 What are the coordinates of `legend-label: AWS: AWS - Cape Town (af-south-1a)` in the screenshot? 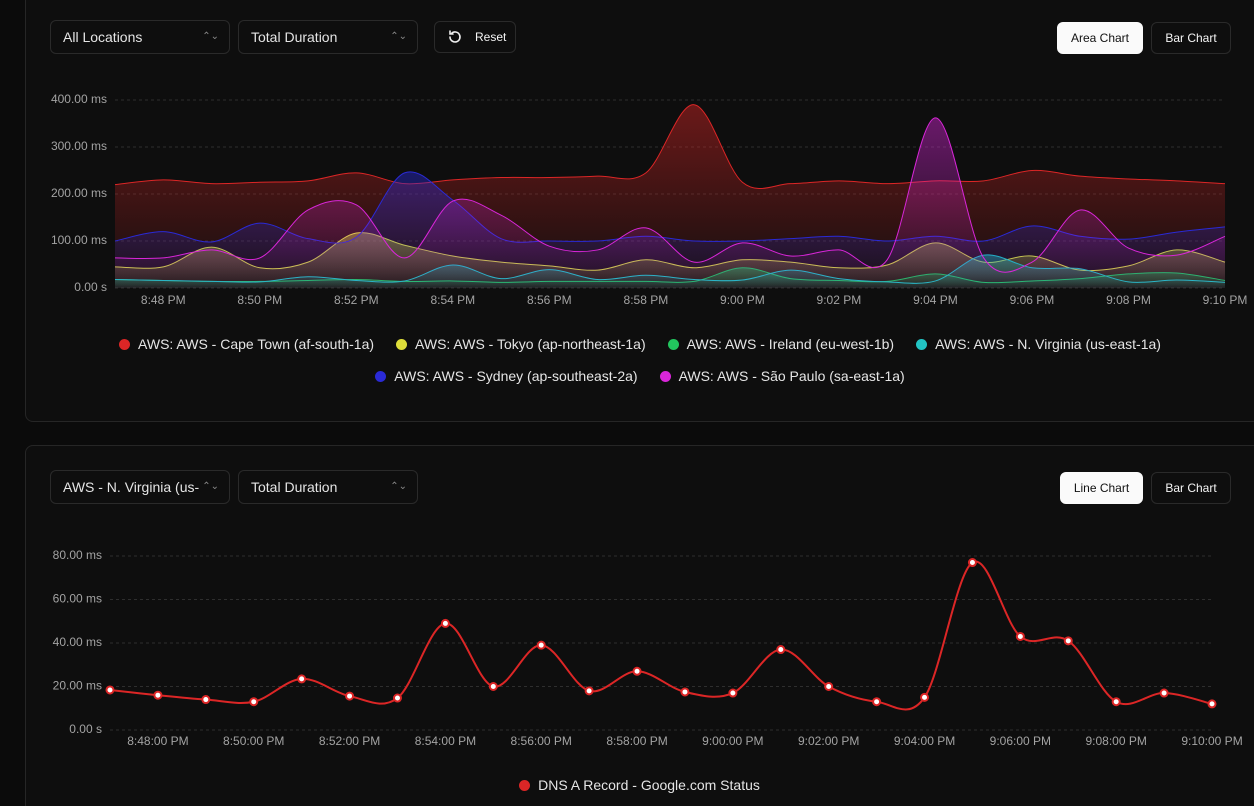 It's located at (256, 344).